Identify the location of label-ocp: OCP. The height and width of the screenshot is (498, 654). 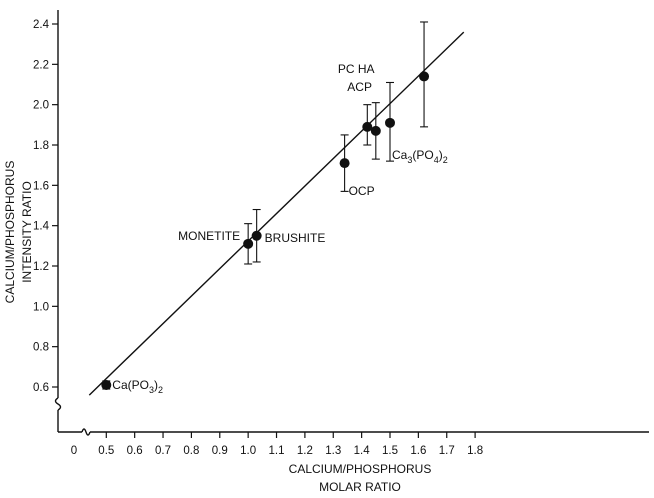
(362, 191).